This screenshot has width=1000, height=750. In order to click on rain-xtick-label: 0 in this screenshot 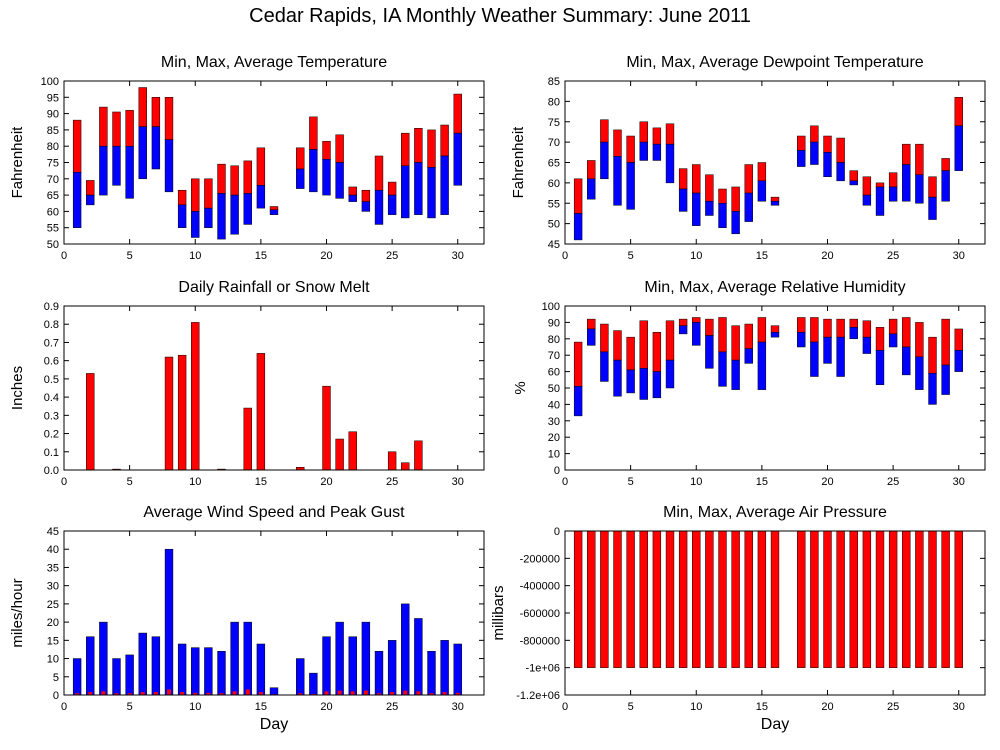, I will do `click(64, 482)`.